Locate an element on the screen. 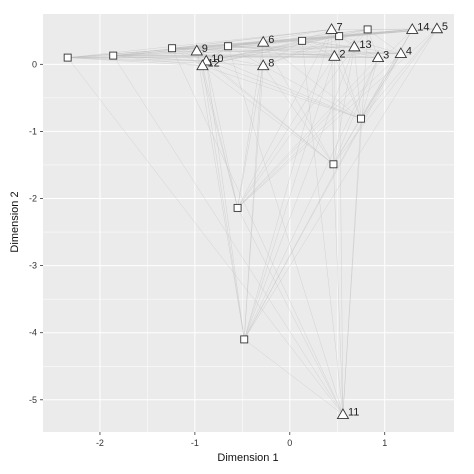 Image resolution: width=474 pixels, height=474 pixels. point-label: 12 is located at coordinates (213, 64).